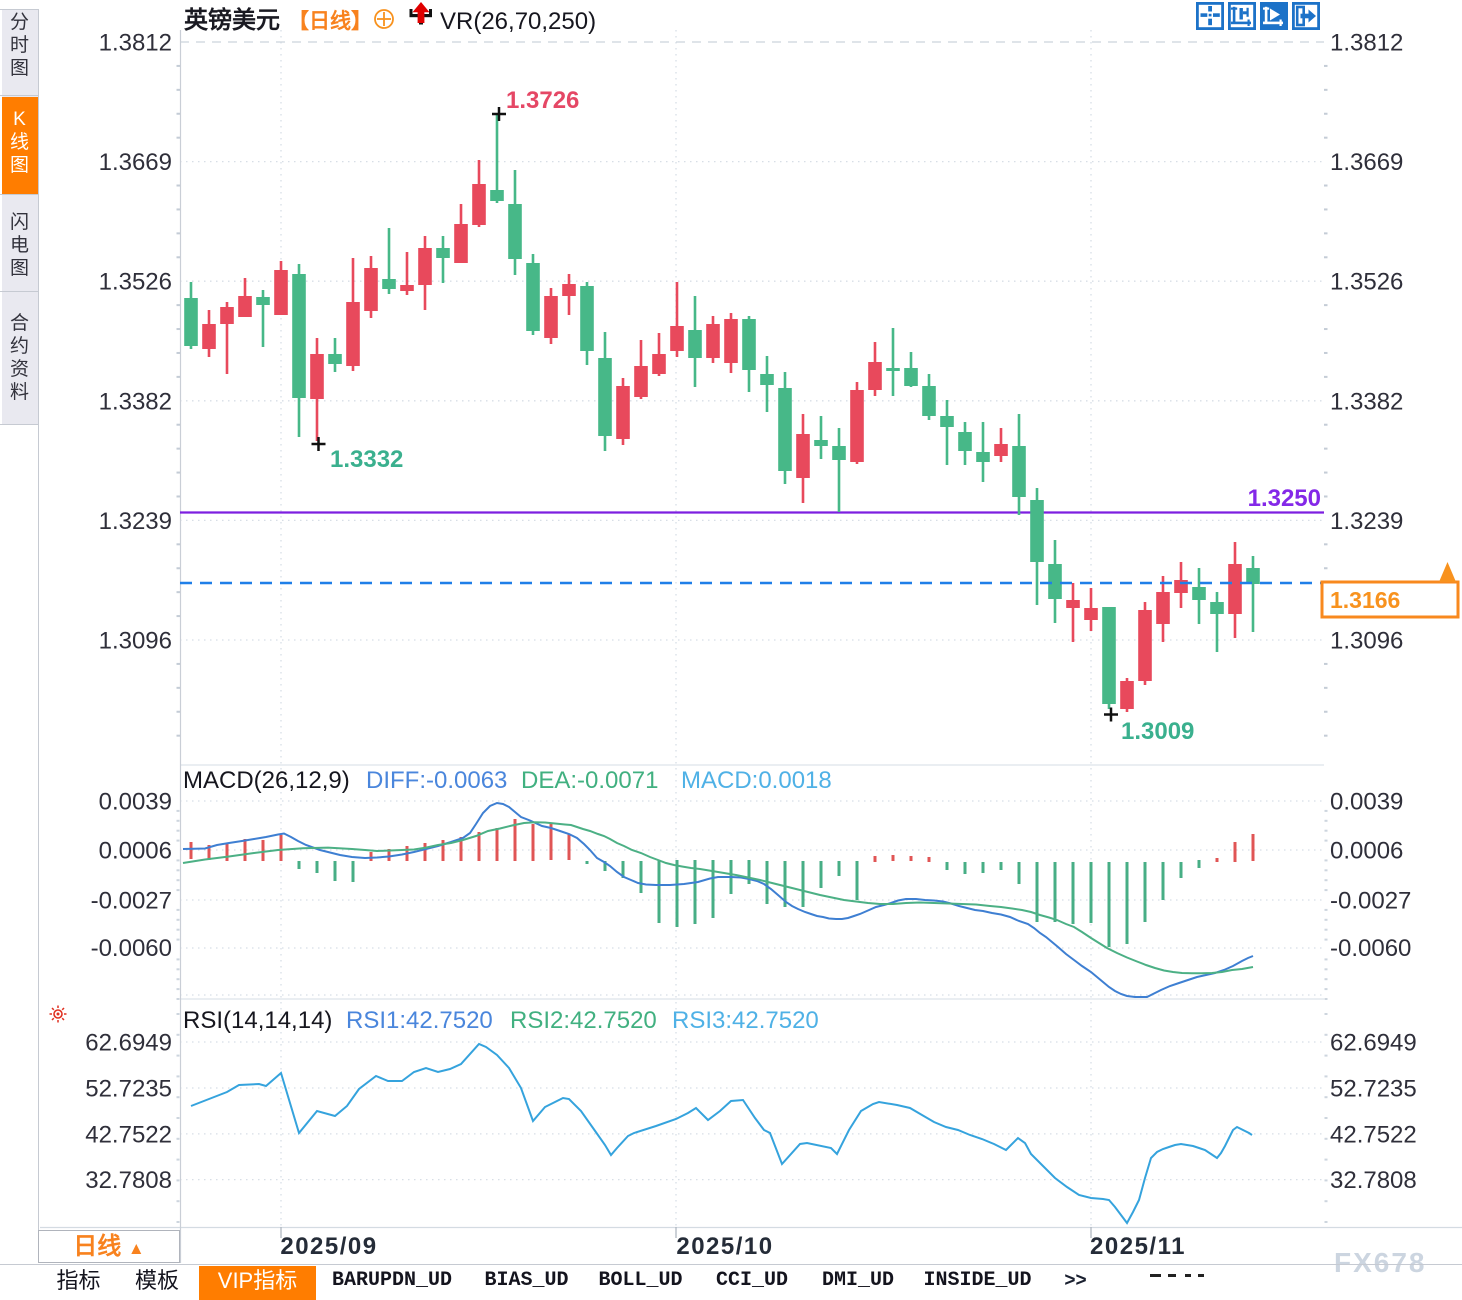  What do you see at coordinates (257, 1020) in the screenshot?
I see `svg-text: RSI(14,14,14)` at bounding box center [257, 1020].